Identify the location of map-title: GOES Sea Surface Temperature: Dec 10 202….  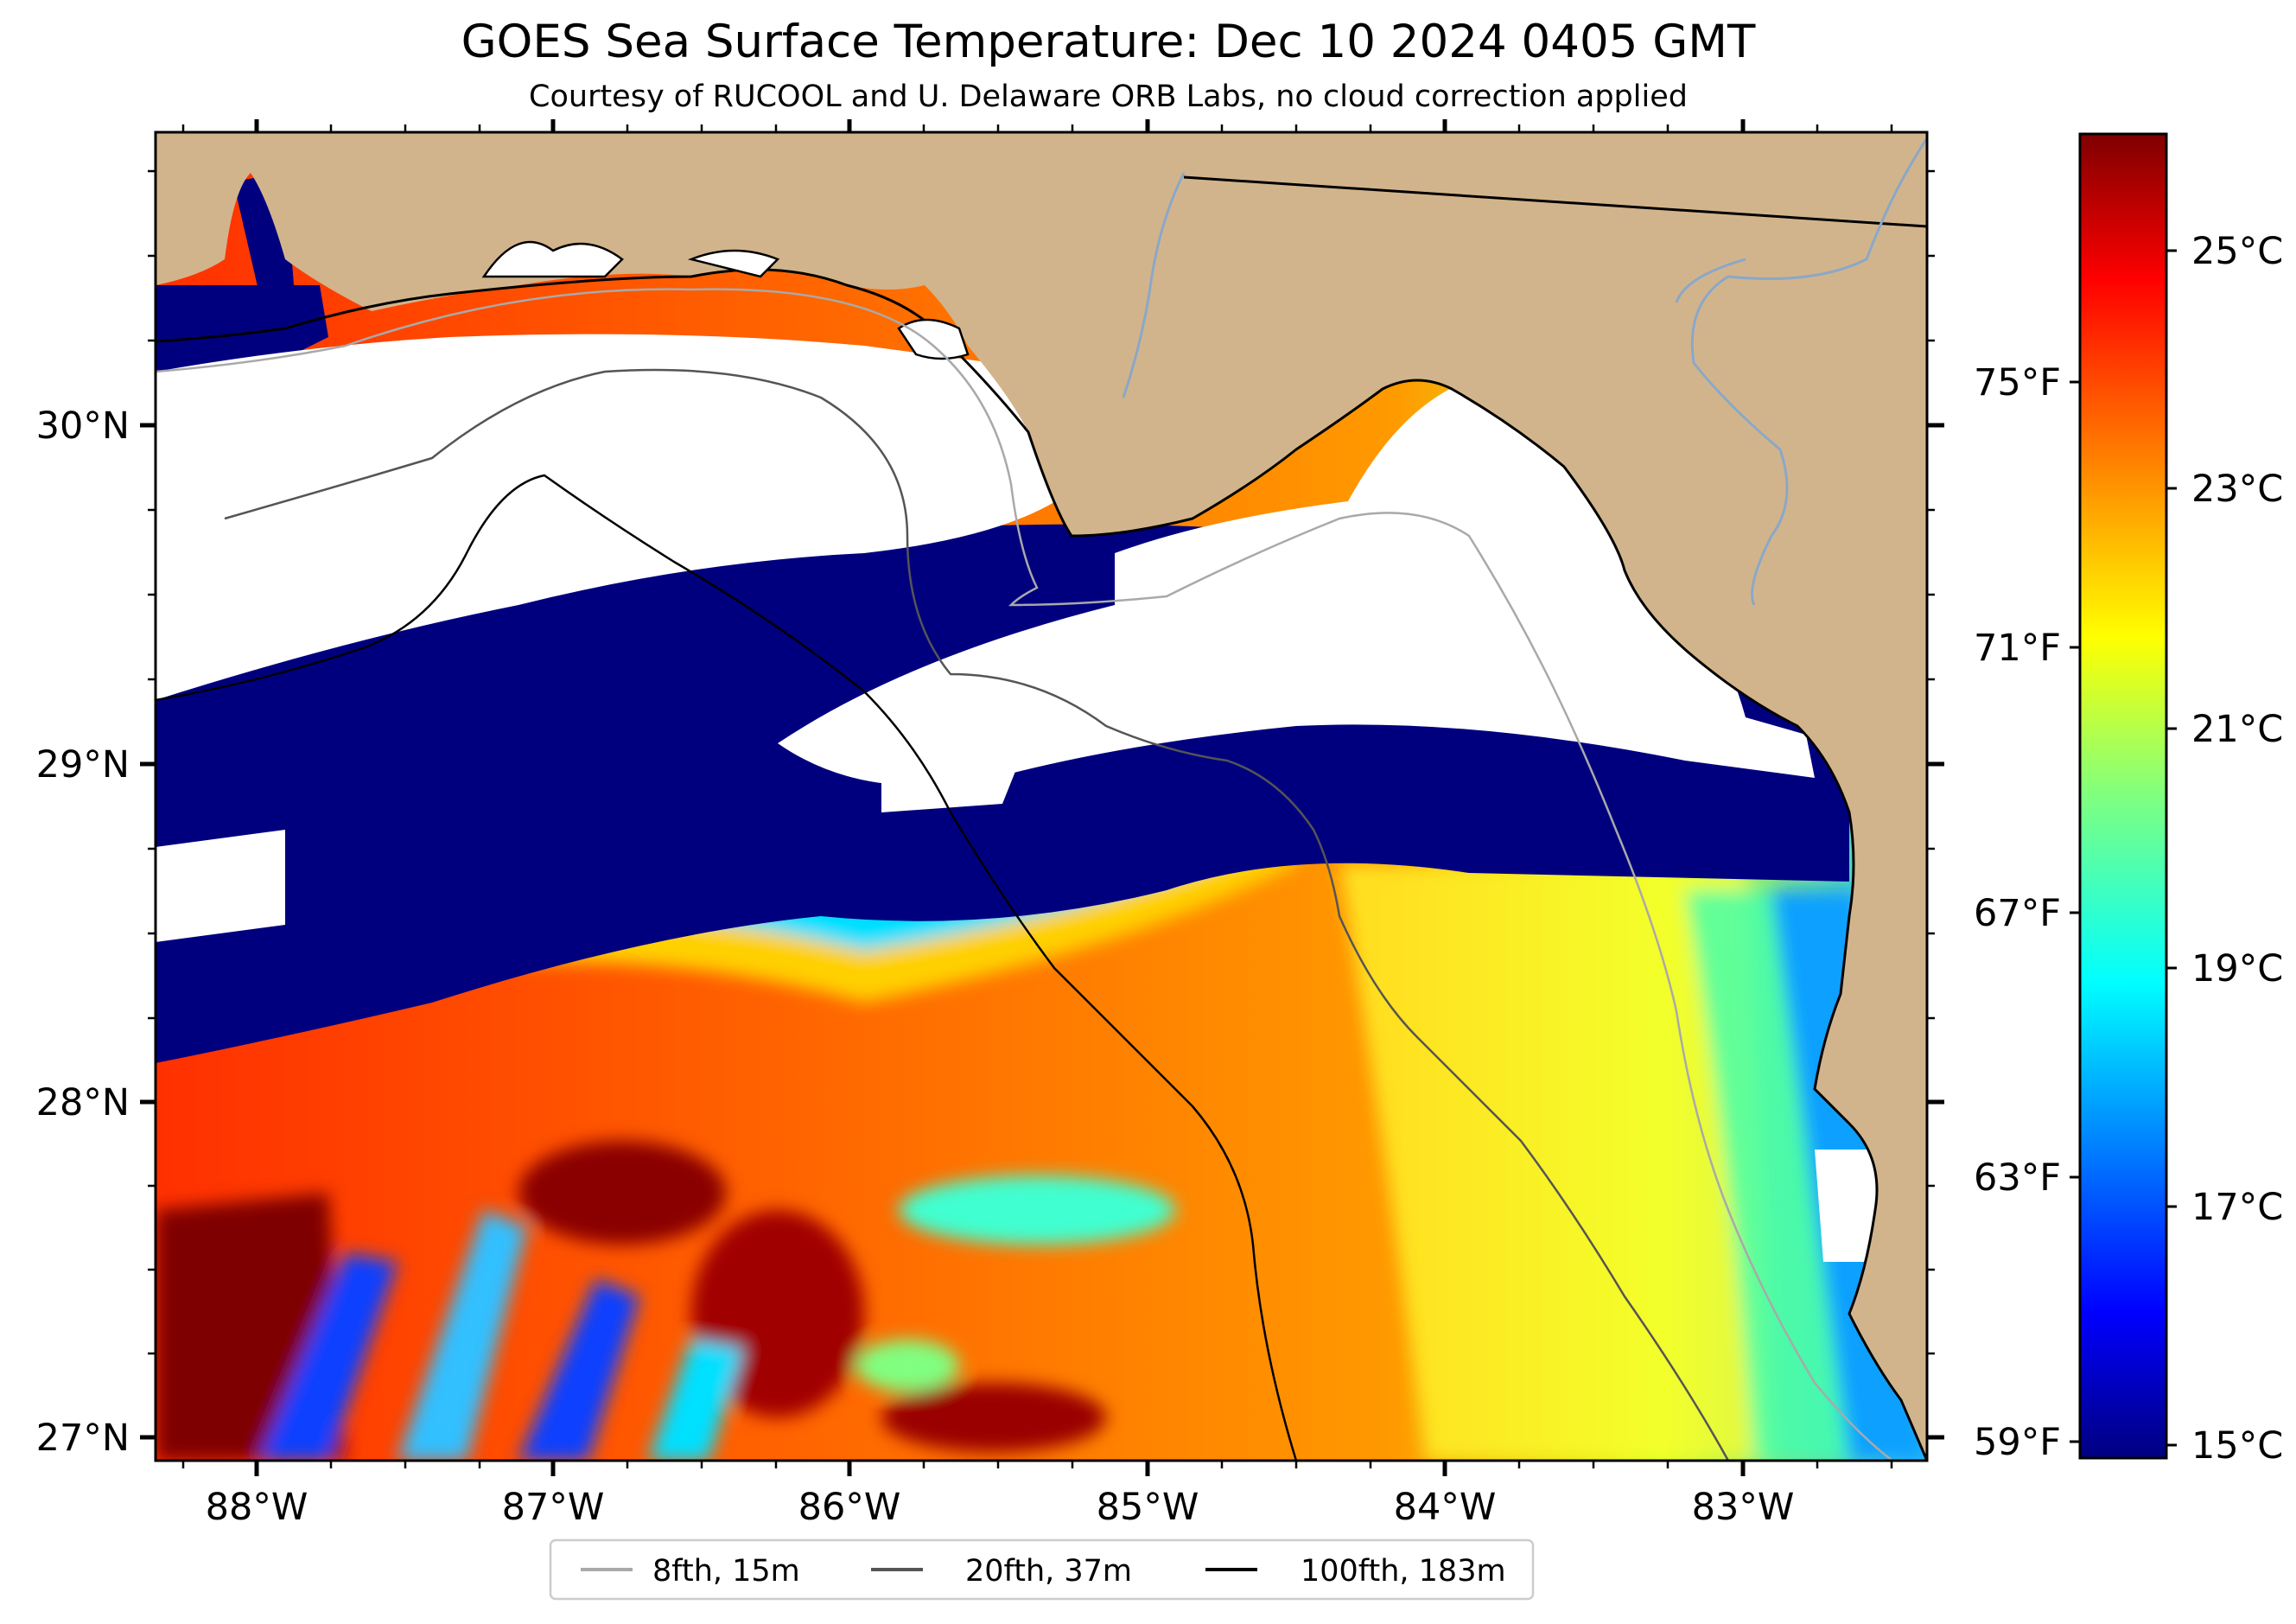
(1108, 42).